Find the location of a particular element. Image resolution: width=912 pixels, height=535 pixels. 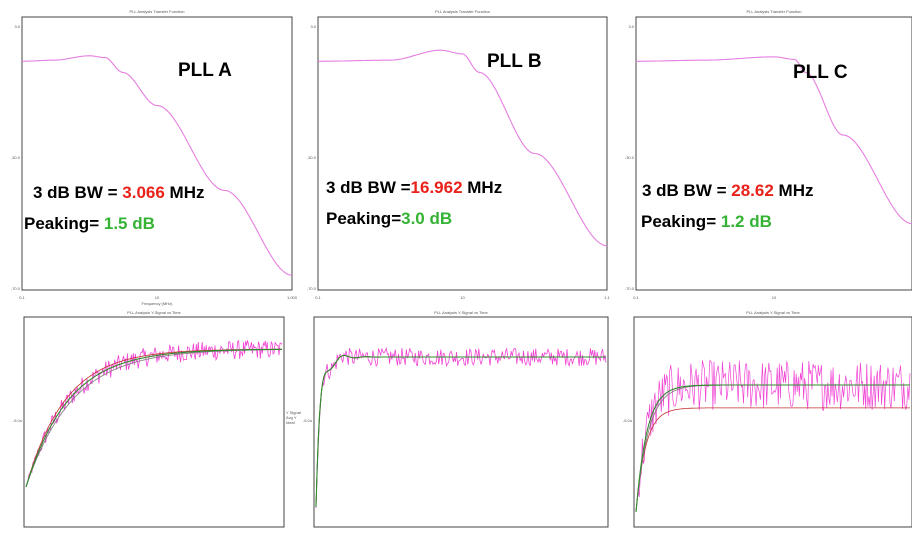

bode-xlabel: Frequency (MHz) is located at coordinates (158, 303).